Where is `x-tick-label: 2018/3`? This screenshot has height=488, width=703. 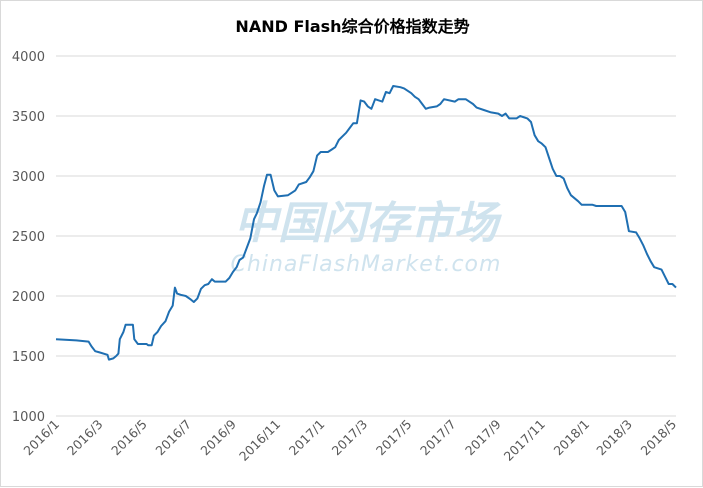
x-tick-label: 2018/3 is located at coordinates (614, 438).